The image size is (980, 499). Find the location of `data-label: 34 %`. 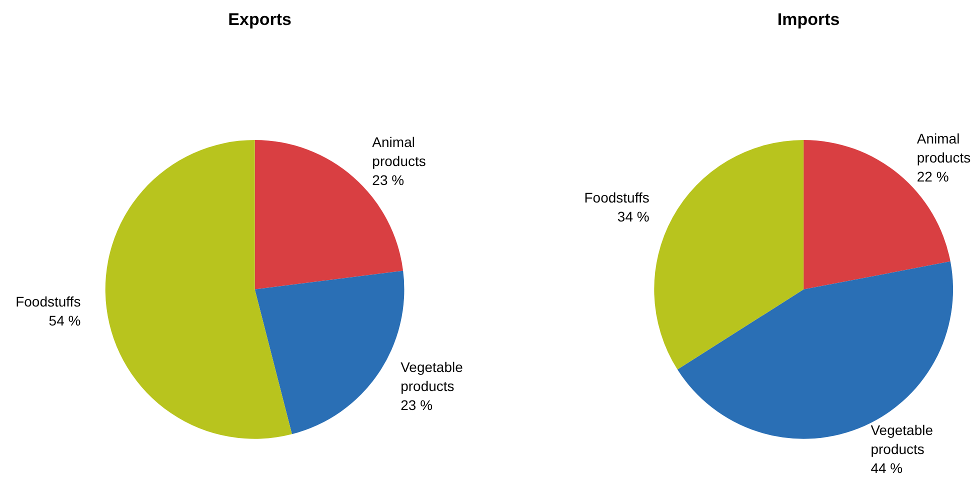

data-label: 34 % is located at coordinates (633, 216).